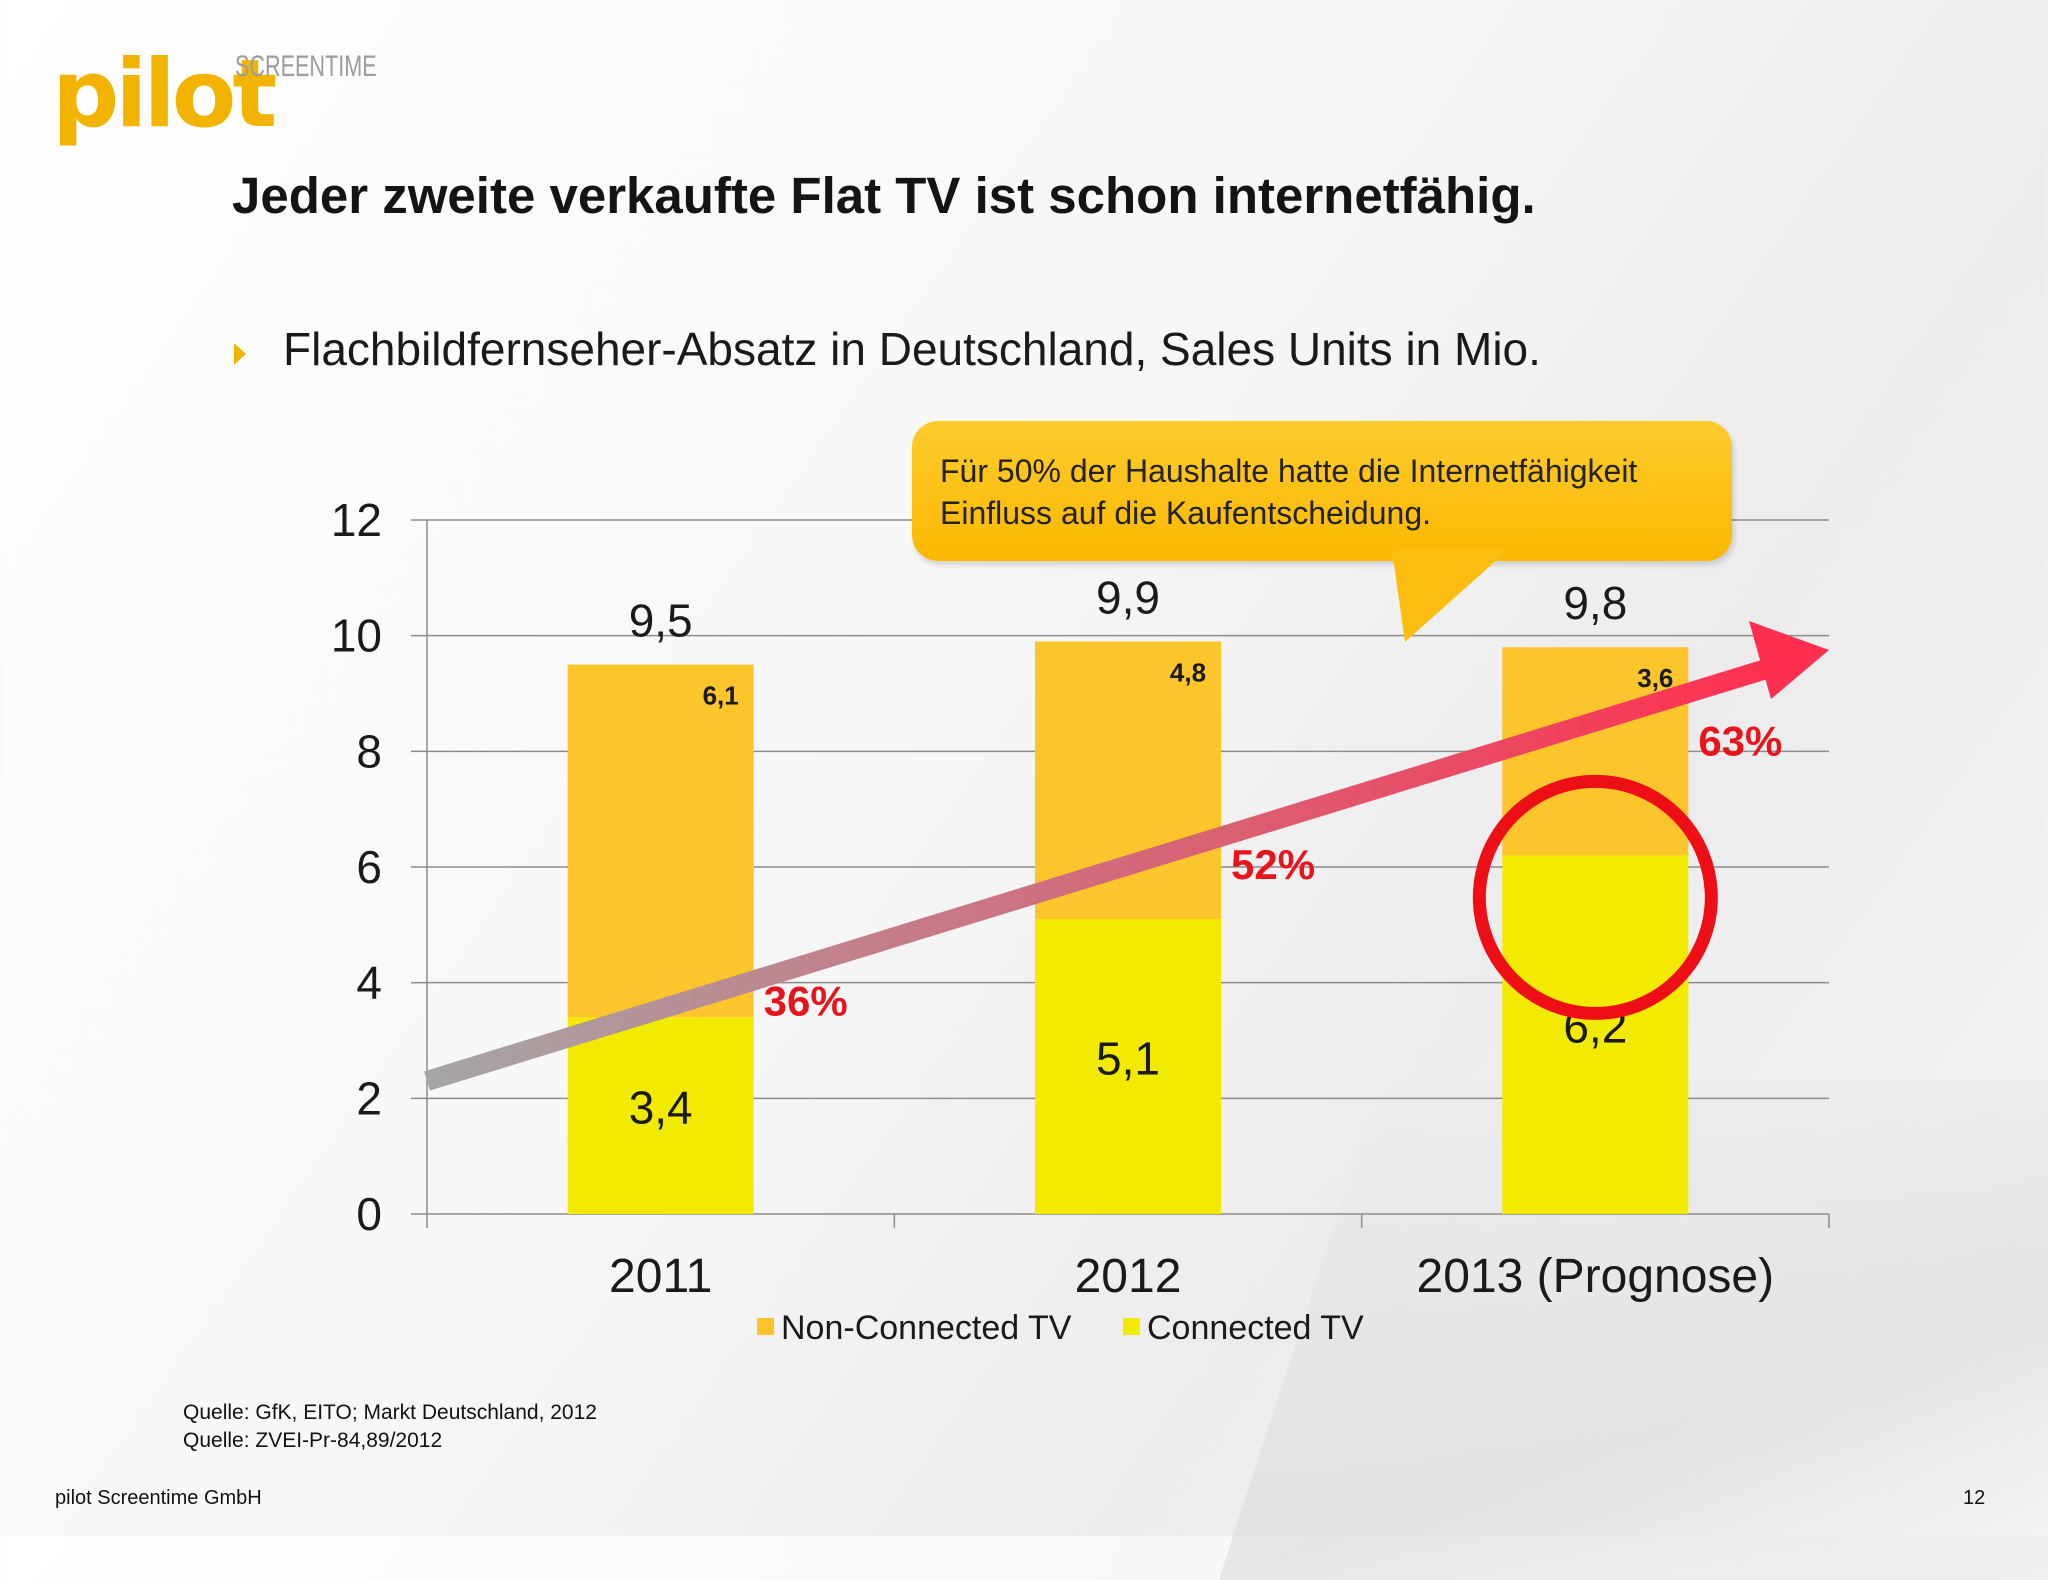  Describe the element at coordinates (721, 696) in the screenshot. I see `non-connected-value-label: 6,1` at that location.